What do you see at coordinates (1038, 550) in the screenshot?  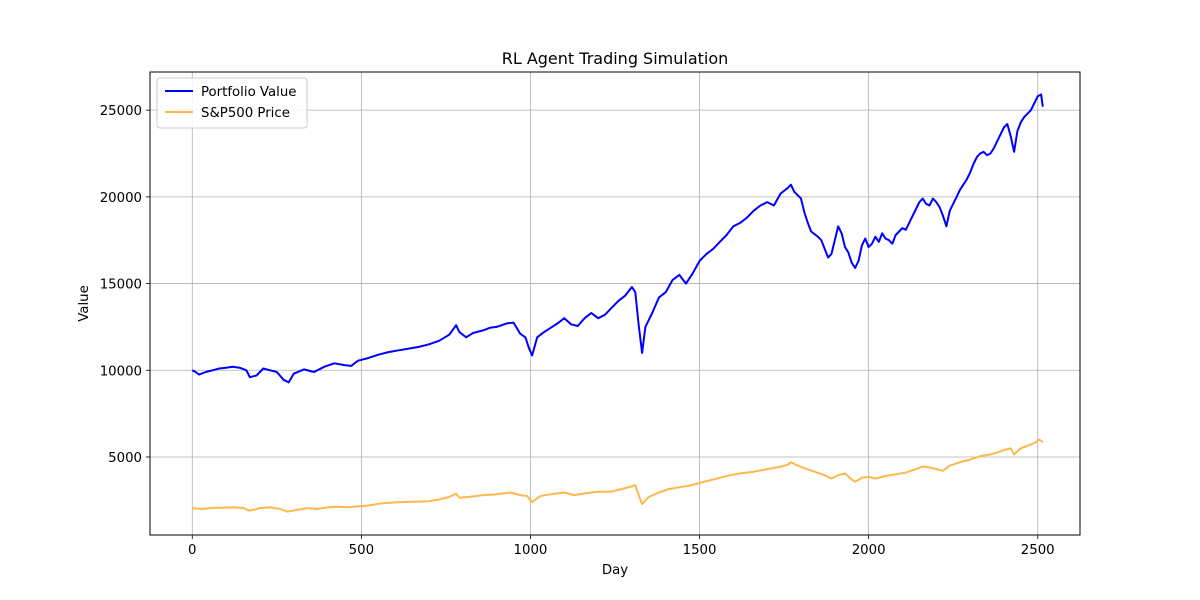 I see `x-tick-label: 2500` at bounding box center [1038, 550].